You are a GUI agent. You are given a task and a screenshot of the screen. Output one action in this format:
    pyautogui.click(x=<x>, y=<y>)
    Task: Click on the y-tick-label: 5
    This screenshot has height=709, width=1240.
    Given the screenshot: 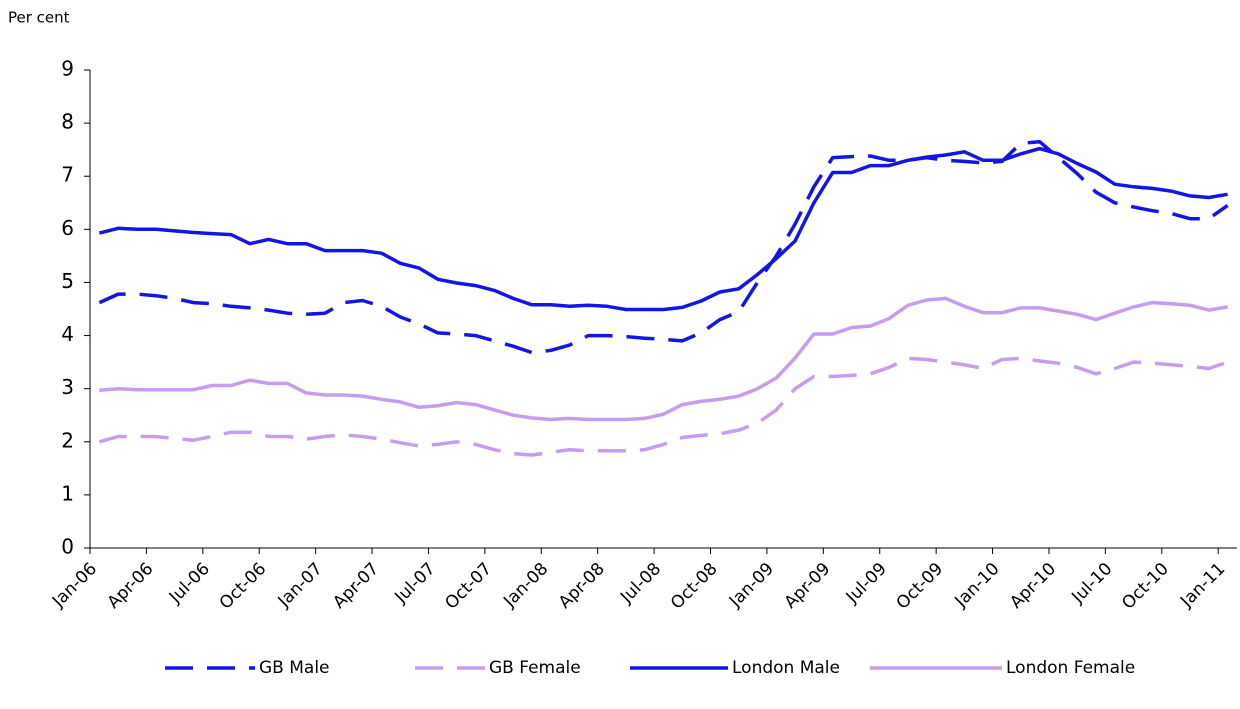 What is the action you would take?
    pyautogui.click(x=67, y=281)
    